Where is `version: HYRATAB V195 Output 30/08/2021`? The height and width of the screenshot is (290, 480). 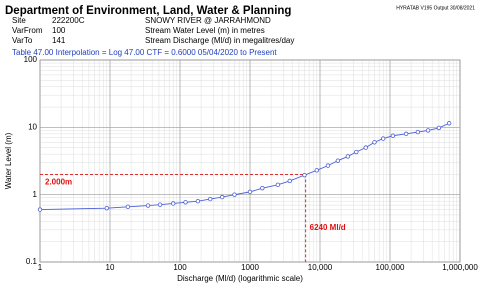
version: HYRATAB V195 Output 30/08/2021 is located at coordinates (435, 8).